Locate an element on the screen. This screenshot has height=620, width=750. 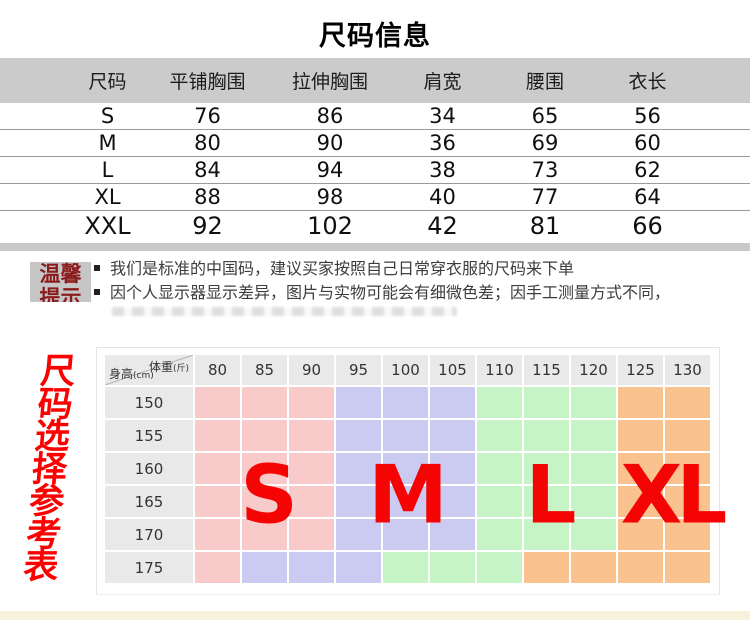
size-table-row: L 84 94 38 73 62 is located at coordinates (375, 170).